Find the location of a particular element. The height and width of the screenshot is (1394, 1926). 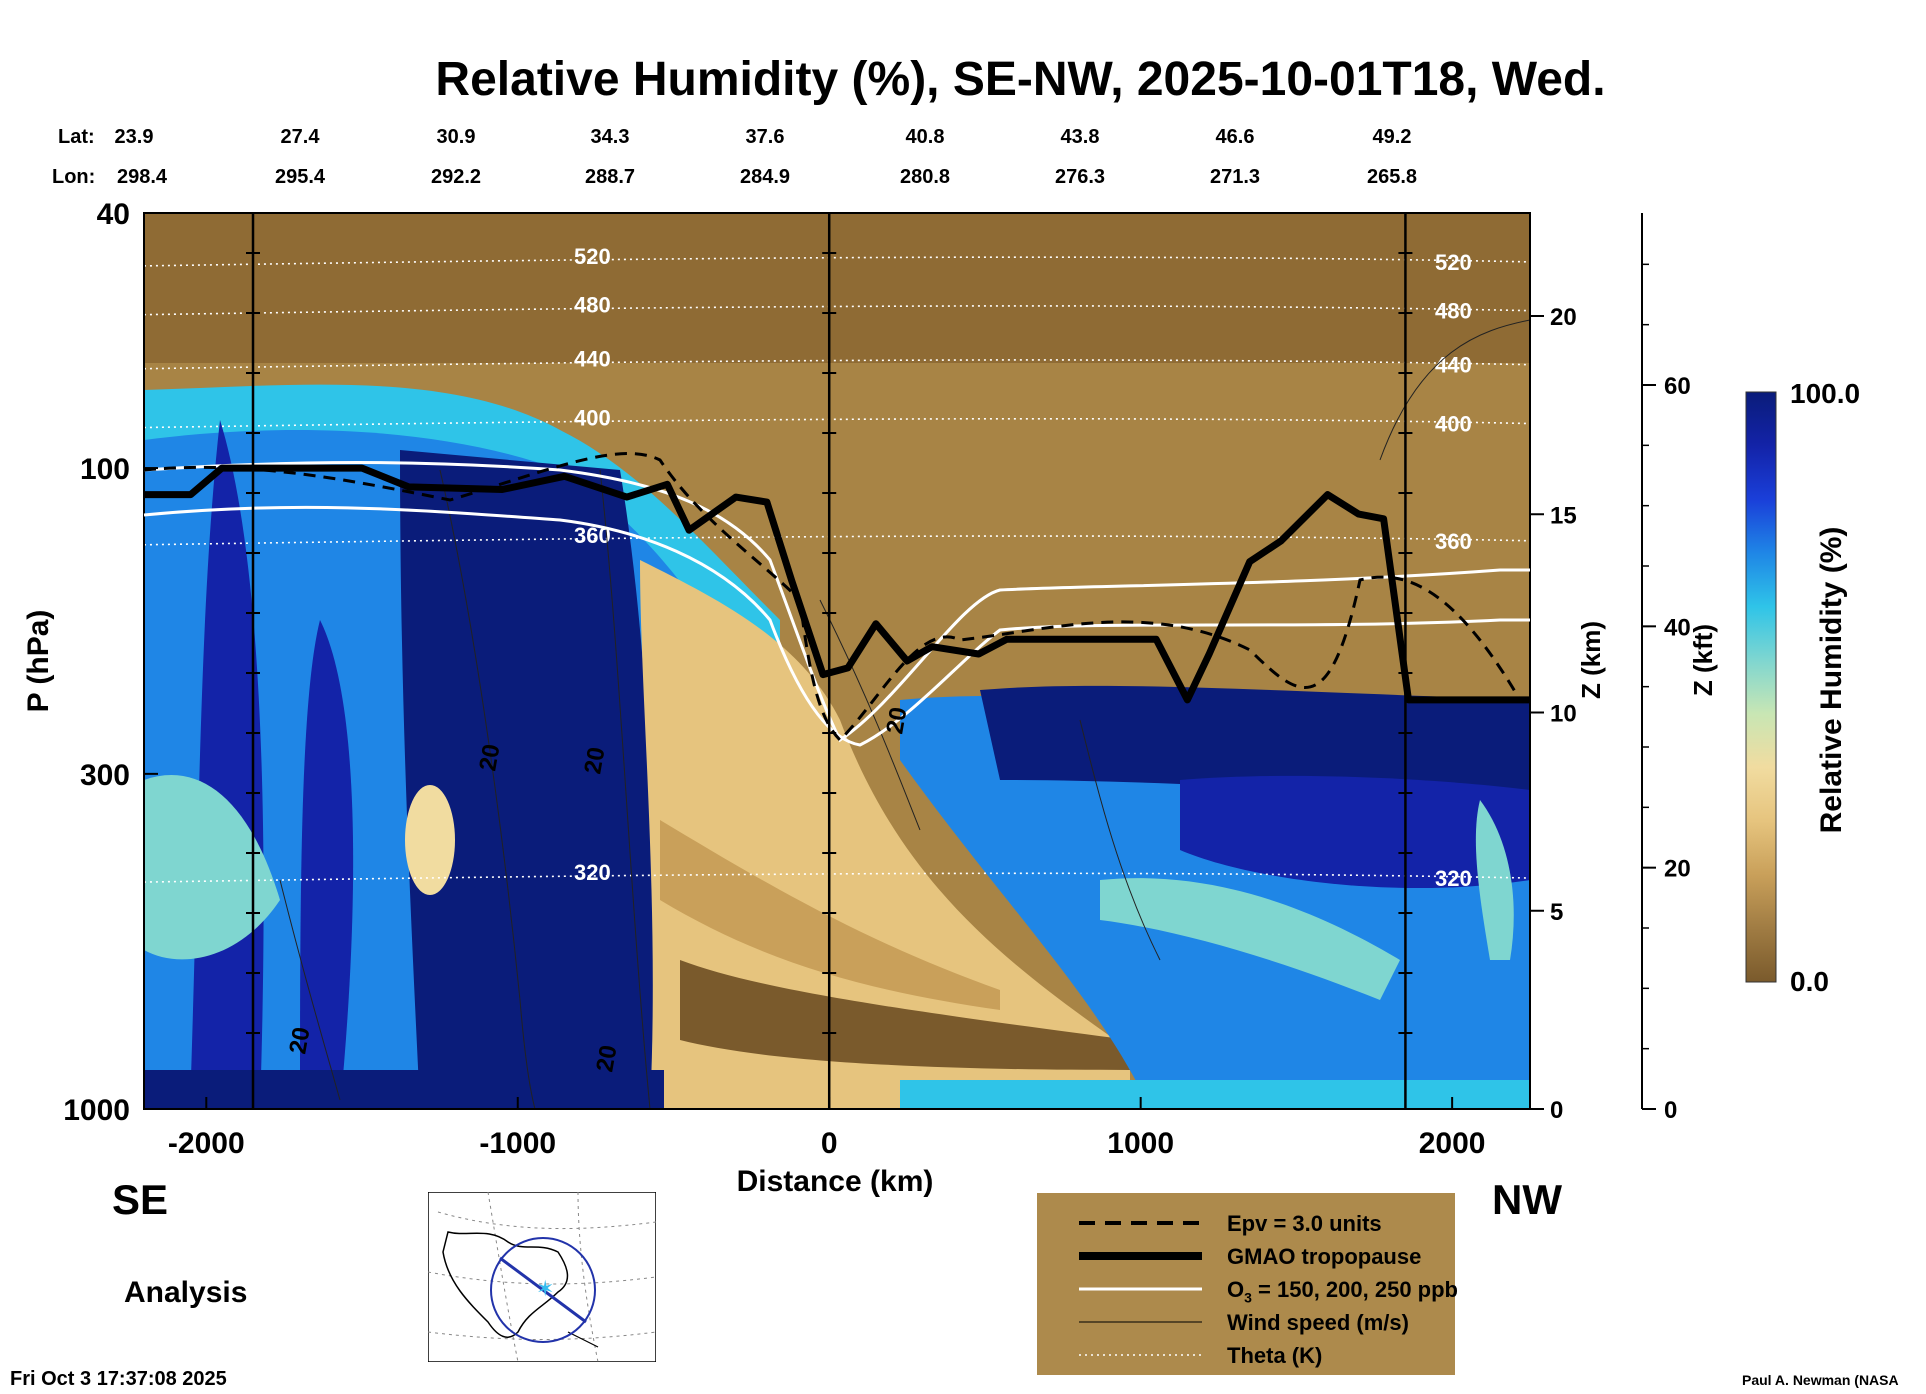

z-kft-tick-label: 20 is located at coordinates (1677, 869).